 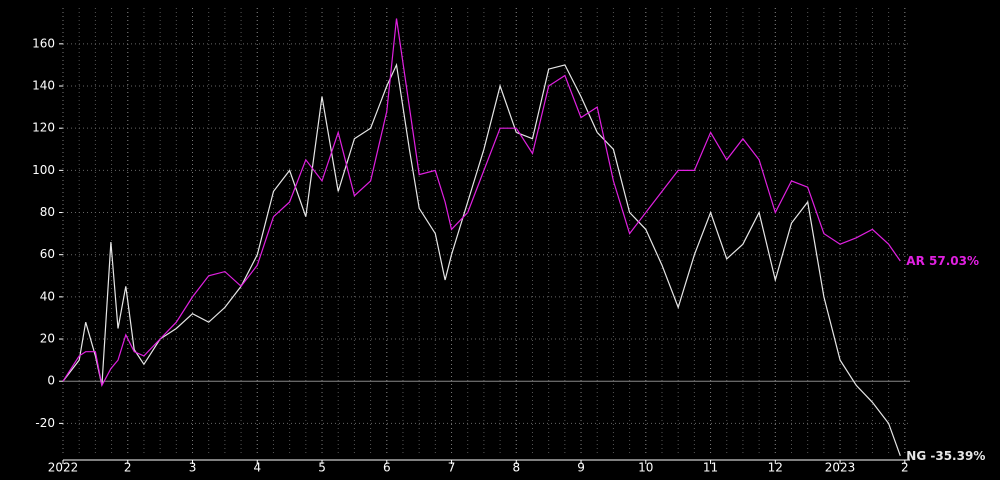 I want to click on x-tick-label: 12, so click(x=775, y=468).